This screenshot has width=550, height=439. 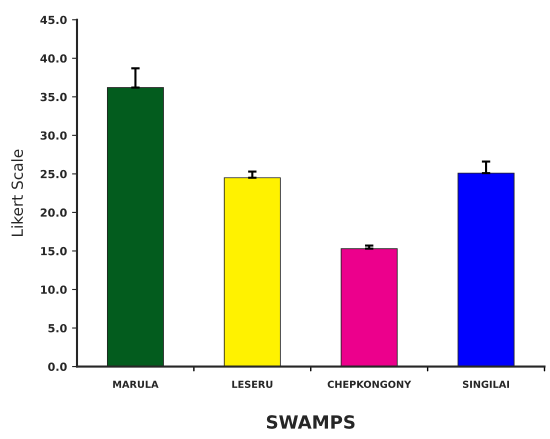 I want to click on y-tick-label: 45.0, so click(x=53, y=20).